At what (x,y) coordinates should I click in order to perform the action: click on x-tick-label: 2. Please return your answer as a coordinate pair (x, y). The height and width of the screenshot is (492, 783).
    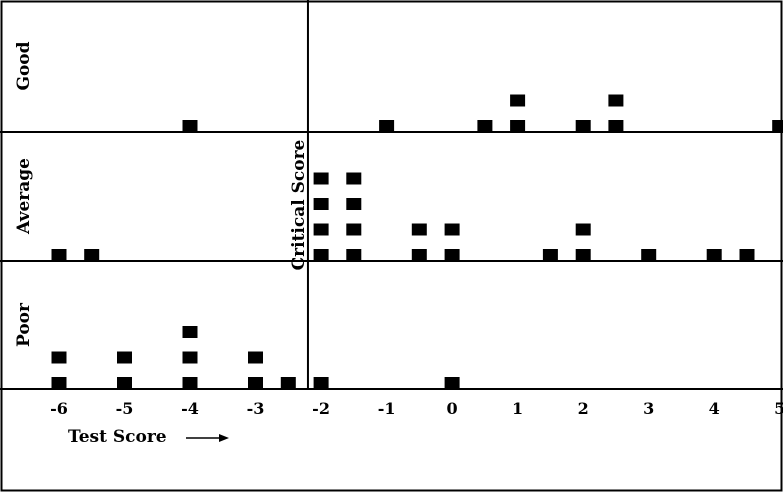
    Looking at the image, I should click on (583, 408).